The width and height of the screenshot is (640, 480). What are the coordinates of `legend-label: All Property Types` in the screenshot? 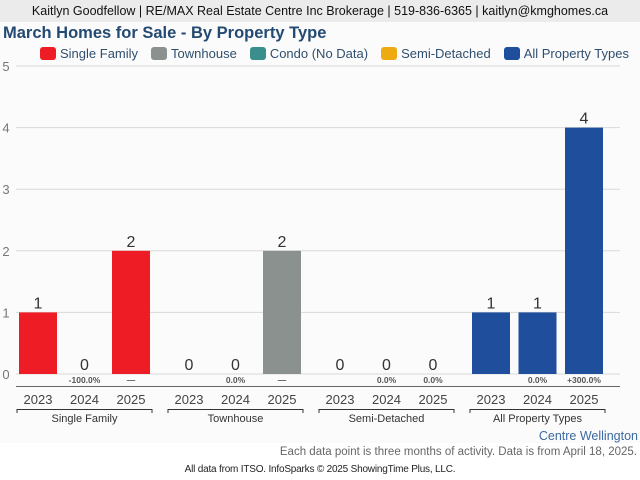 It's located at (576, 53).